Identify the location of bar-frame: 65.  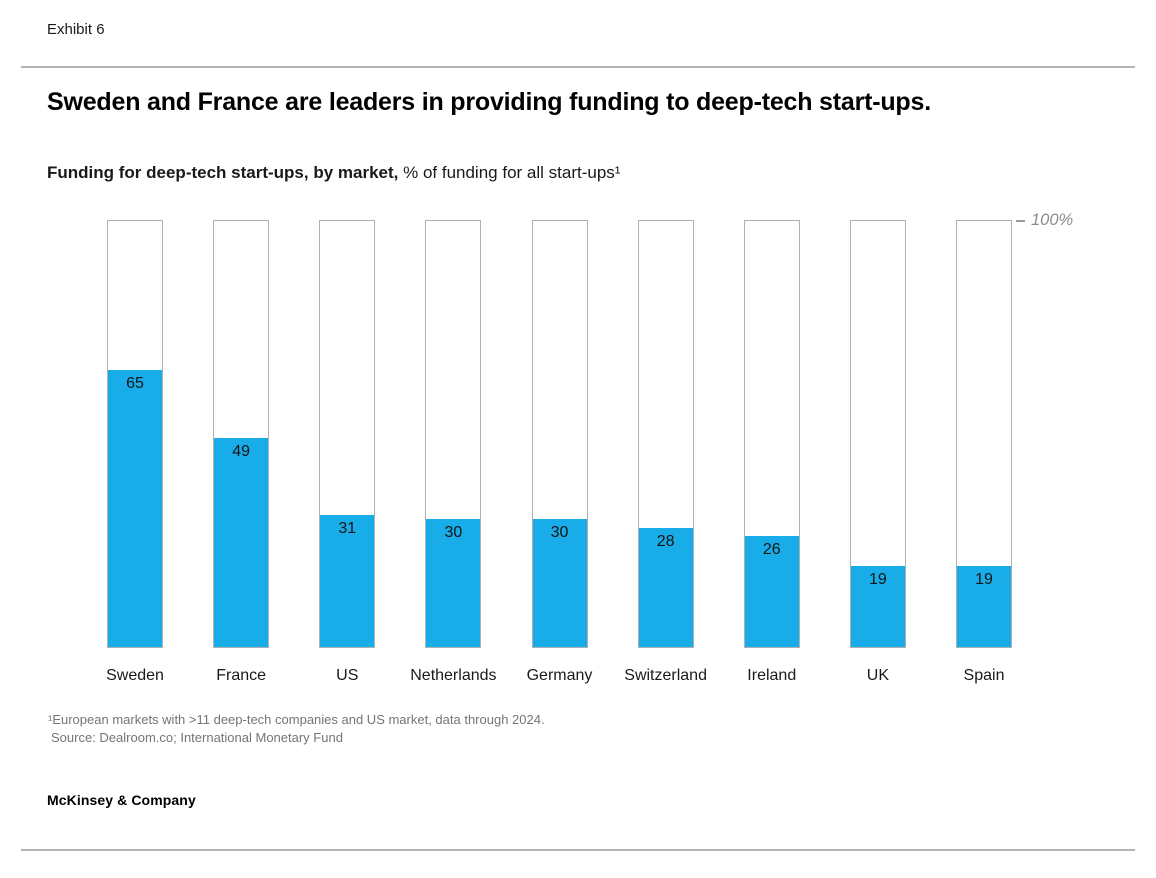
(135, 434).